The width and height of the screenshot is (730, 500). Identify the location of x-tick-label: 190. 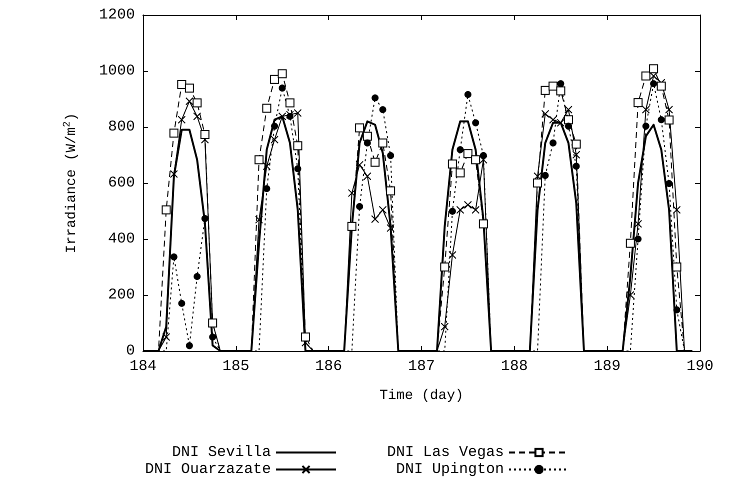
(700, 366).